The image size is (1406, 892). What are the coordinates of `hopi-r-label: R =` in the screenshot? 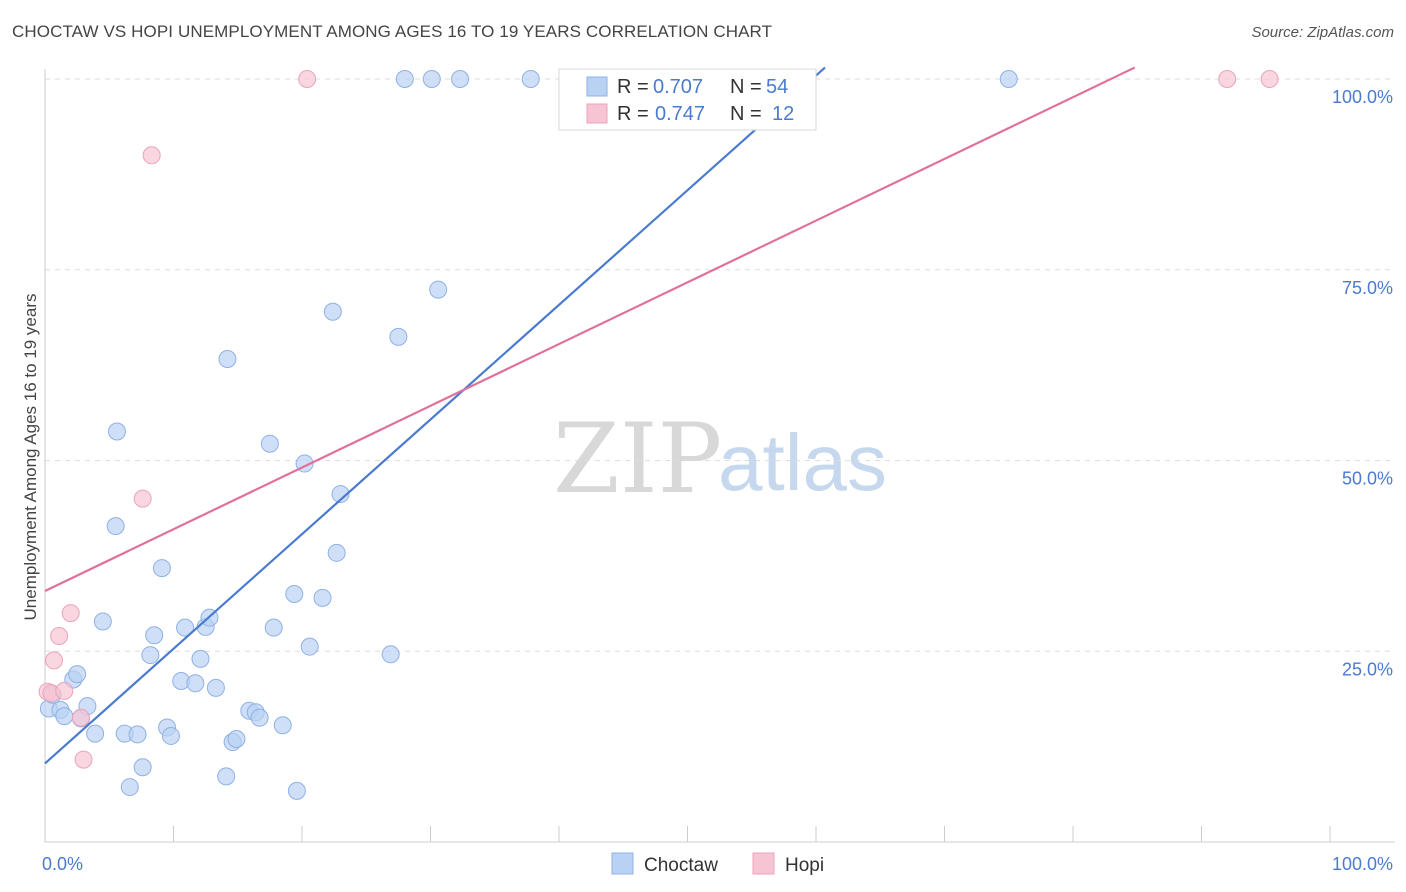 It's located at (633, 114).